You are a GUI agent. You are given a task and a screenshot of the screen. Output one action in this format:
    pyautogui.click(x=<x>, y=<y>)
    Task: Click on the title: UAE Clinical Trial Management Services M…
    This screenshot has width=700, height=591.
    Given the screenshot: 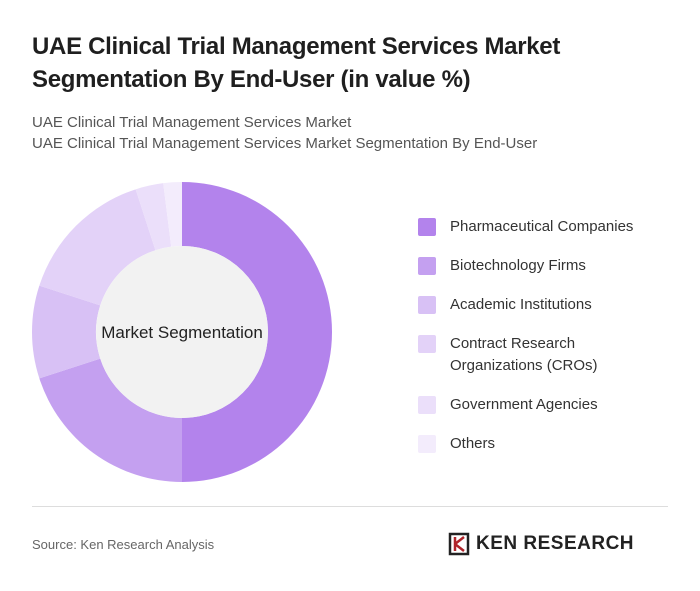 What is the action you would take?
    pyautogui.click(x=296, y=63)
    